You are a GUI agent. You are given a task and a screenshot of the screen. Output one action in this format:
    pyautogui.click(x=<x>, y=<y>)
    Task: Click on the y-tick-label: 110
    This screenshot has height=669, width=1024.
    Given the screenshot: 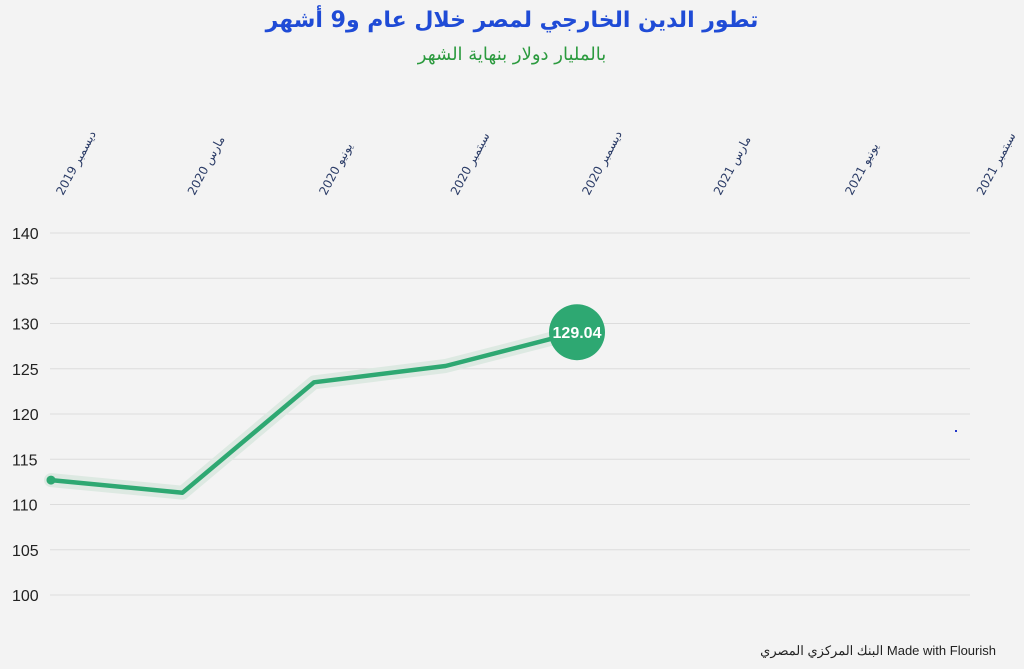 What is the action you would take?
    pyautogui.click(x=25, y=506)
    